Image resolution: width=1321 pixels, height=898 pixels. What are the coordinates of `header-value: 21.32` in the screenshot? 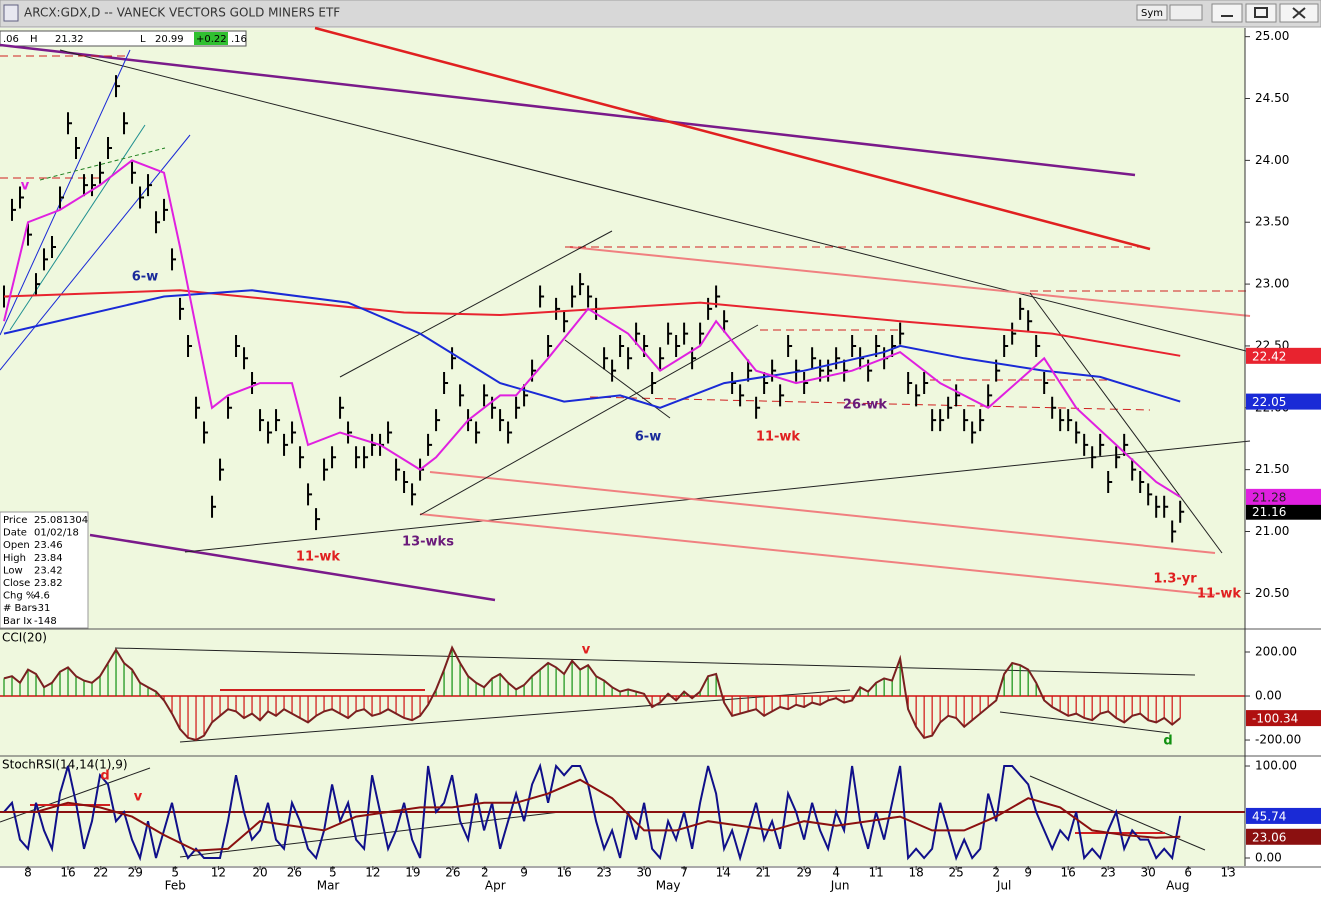 It's located at (69, 39).